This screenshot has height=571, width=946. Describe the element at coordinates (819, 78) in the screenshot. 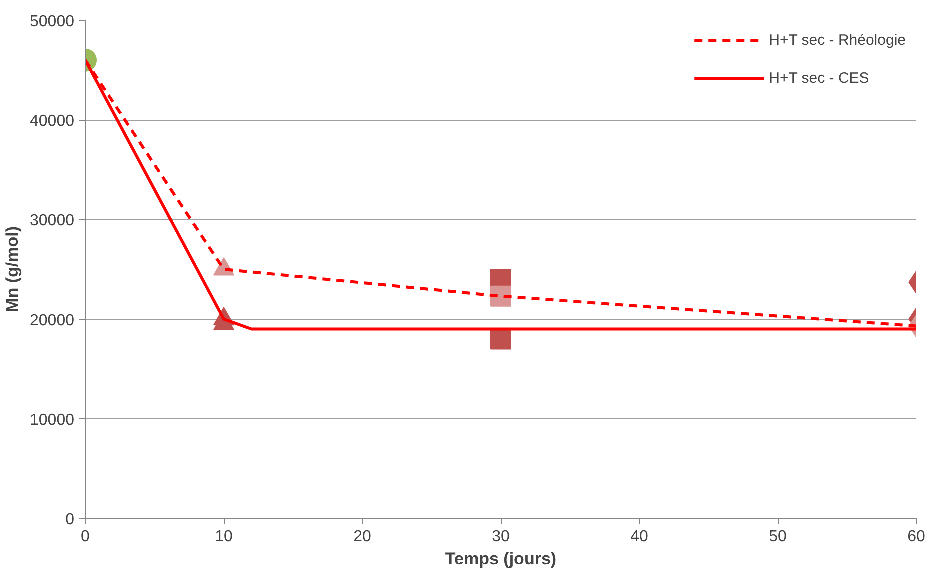

I see `legend-label: H+T sec - CES` at that location.